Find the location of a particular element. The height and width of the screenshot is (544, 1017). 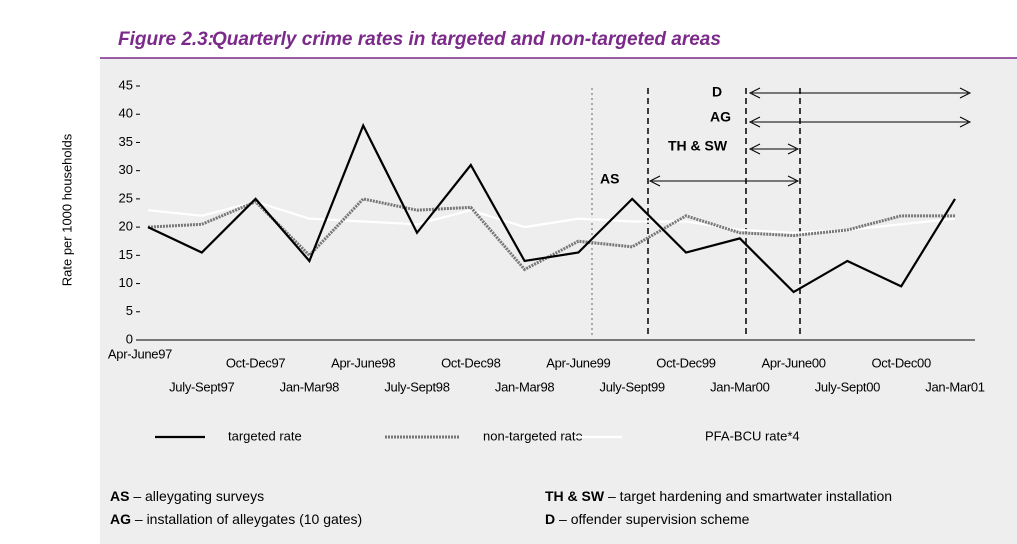

x-tick-label: July-Sept98 is located at coordinates (416, 386).